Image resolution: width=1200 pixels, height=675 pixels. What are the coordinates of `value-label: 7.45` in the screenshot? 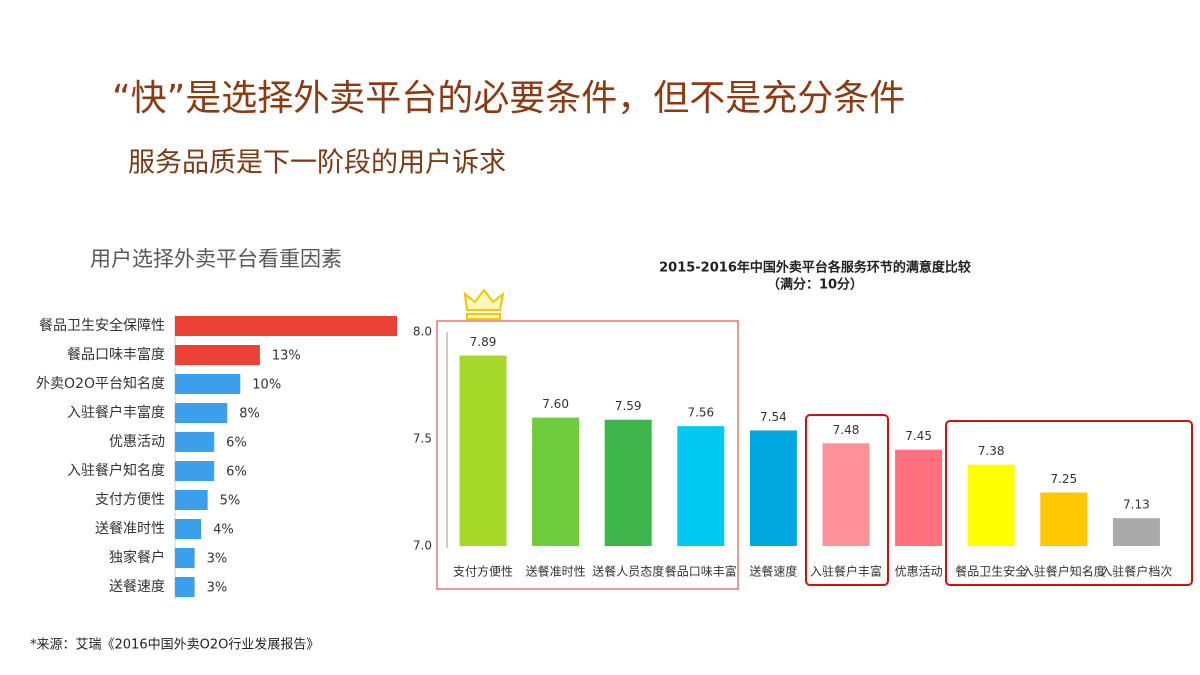 It's located at (918, 436).